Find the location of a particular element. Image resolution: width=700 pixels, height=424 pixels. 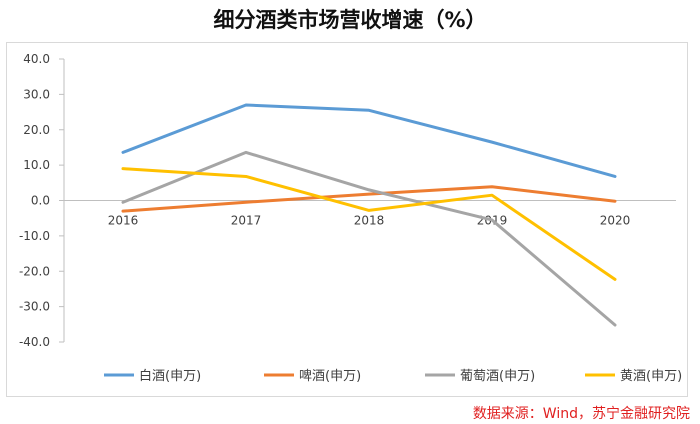

chart-title: 细分酒类市场营收增速（%） is located at coordinates (350, 20).